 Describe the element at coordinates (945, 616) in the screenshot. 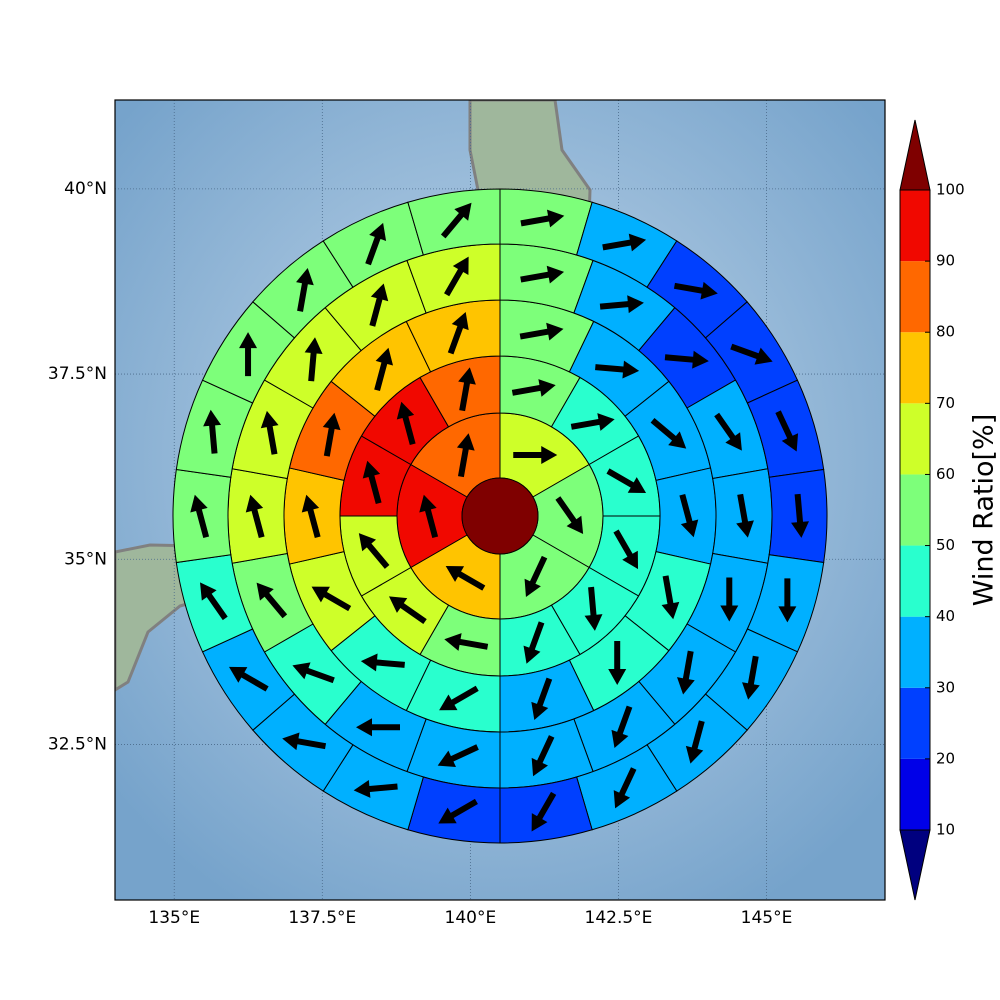

I see `colorbar-tick-label: 40` at that location.